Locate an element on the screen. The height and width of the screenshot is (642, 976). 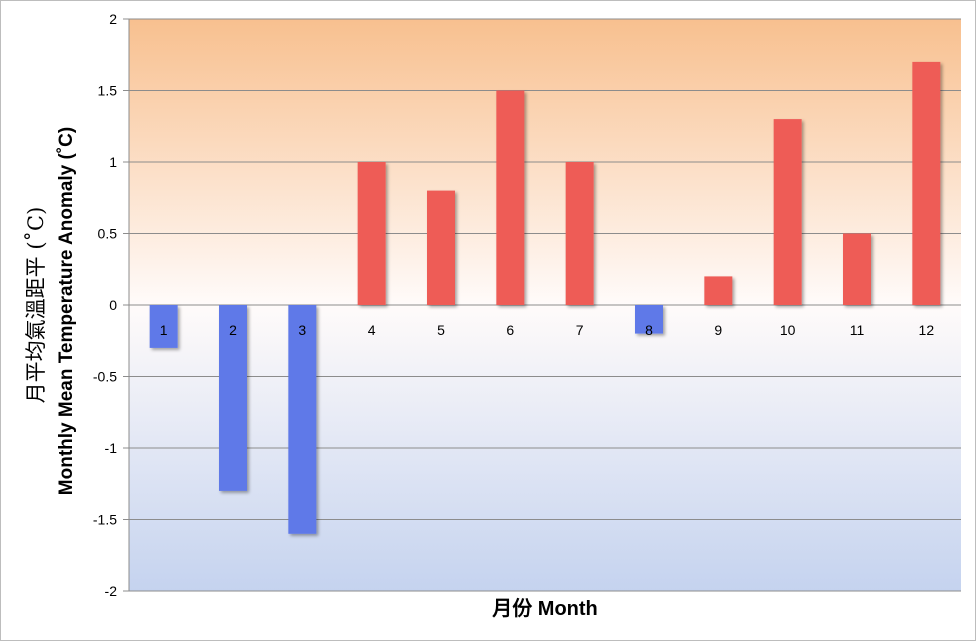
y-tick-label: -1.5 is located at coordinates (105, 520).